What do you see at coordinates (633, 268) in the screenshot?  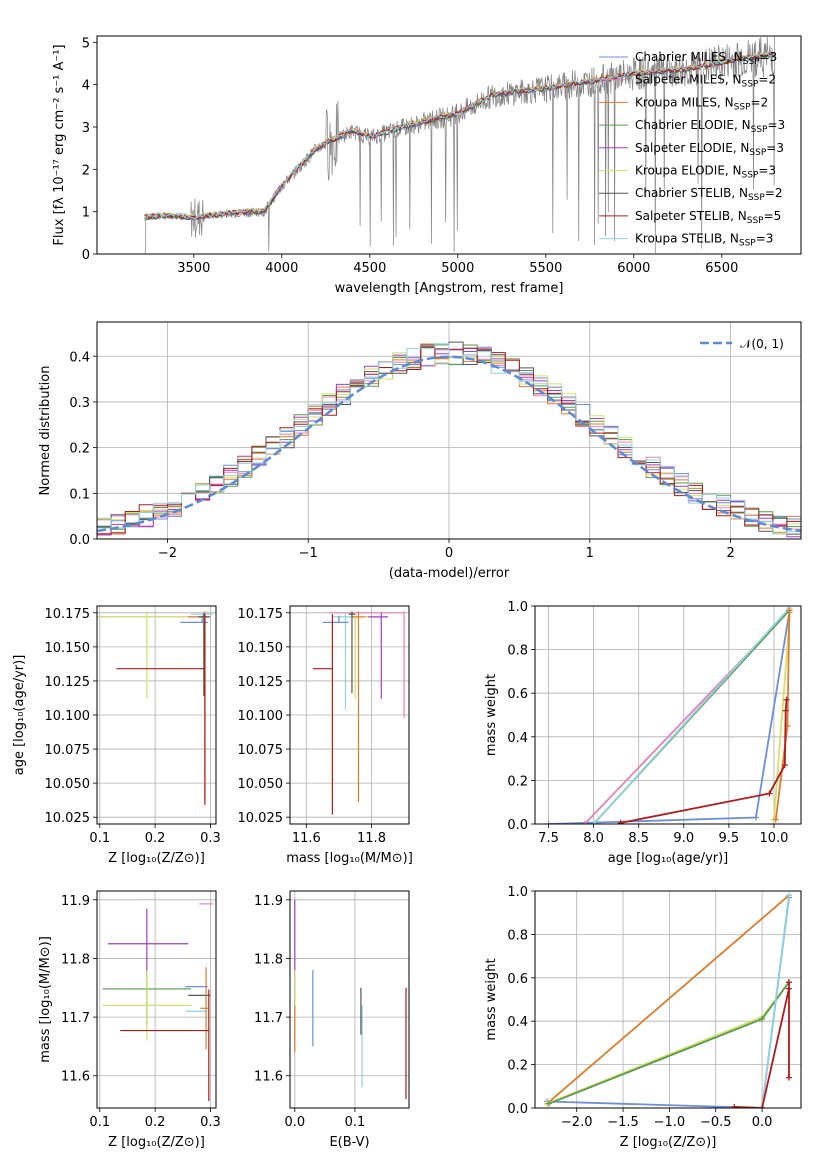 I see `x-tick-label: 6000` at bounding box center [633, 268].